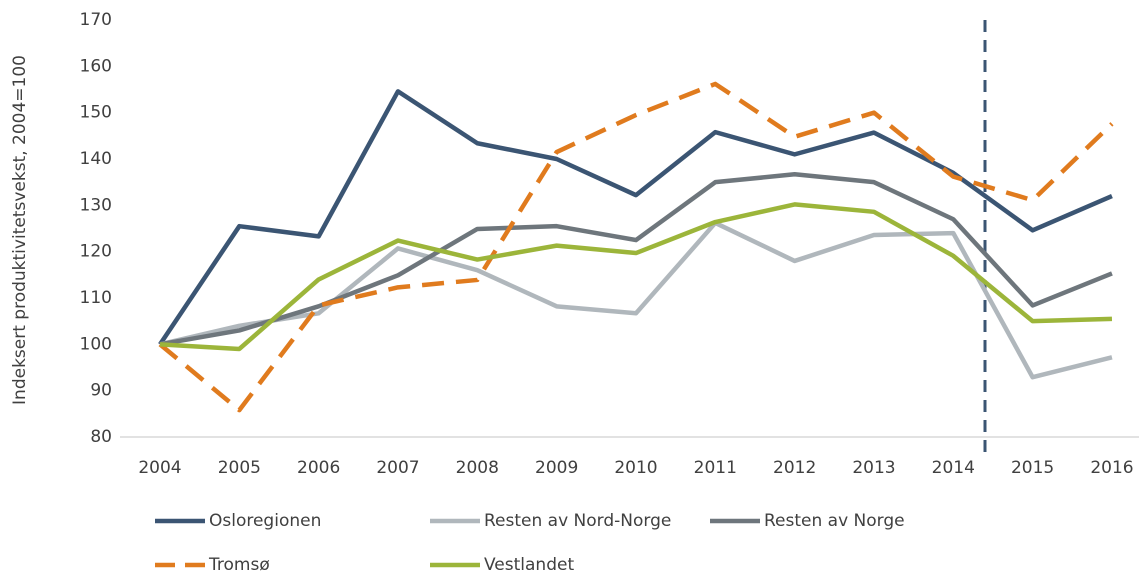 This screenshot has height=578, width=1139. I want to click on x-tick-label: 2012, so click(794, 468).